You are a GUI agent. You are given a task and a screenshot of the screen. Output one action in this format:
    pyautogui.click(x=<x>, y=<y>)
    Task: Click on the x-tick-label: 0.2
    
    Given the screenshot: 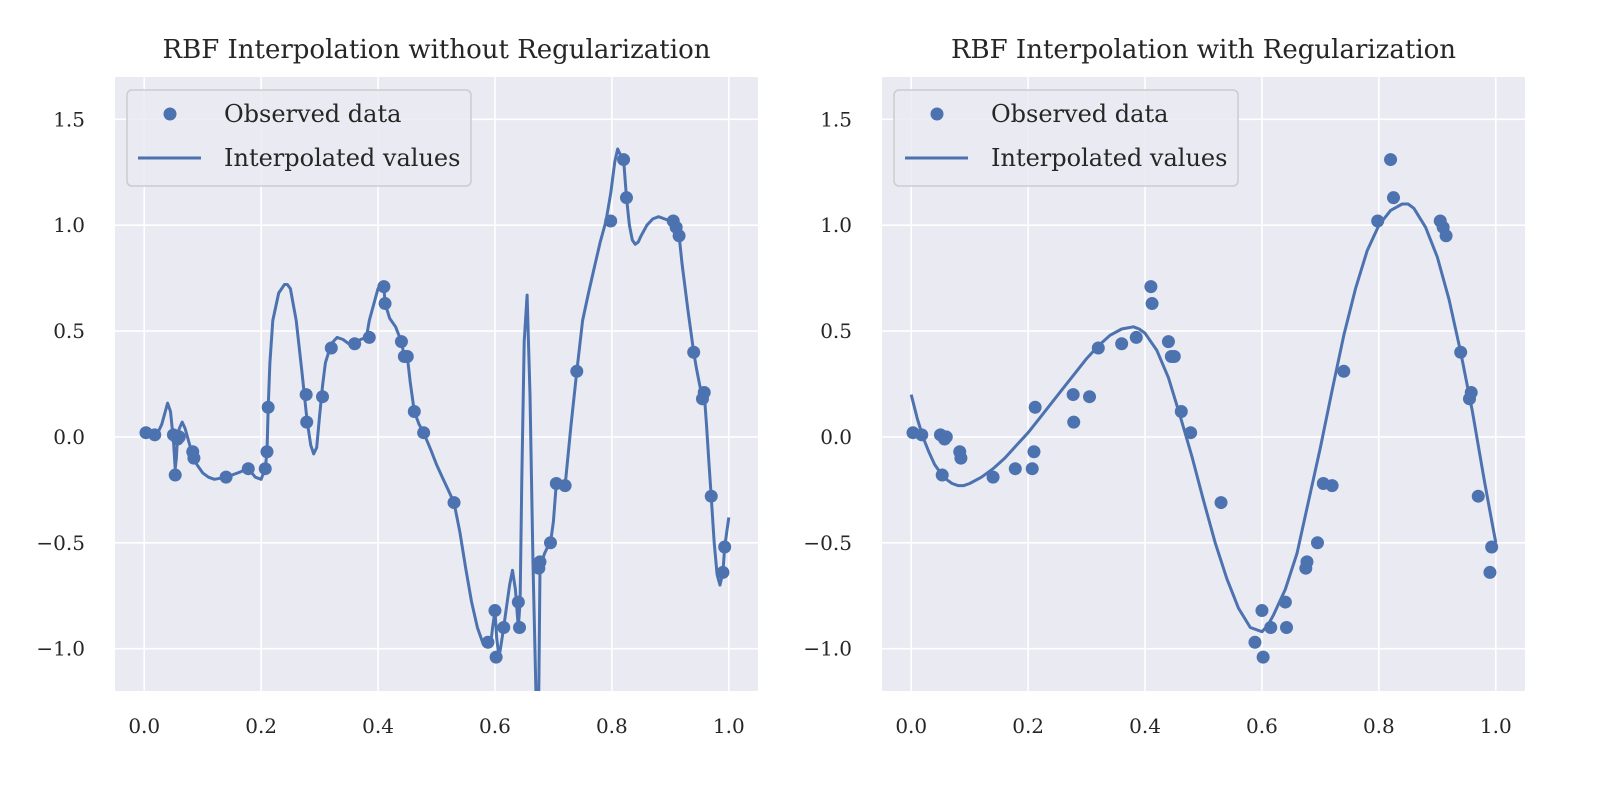 What is the action you would take?
    pyautogui.click(x=261, y=726)
    